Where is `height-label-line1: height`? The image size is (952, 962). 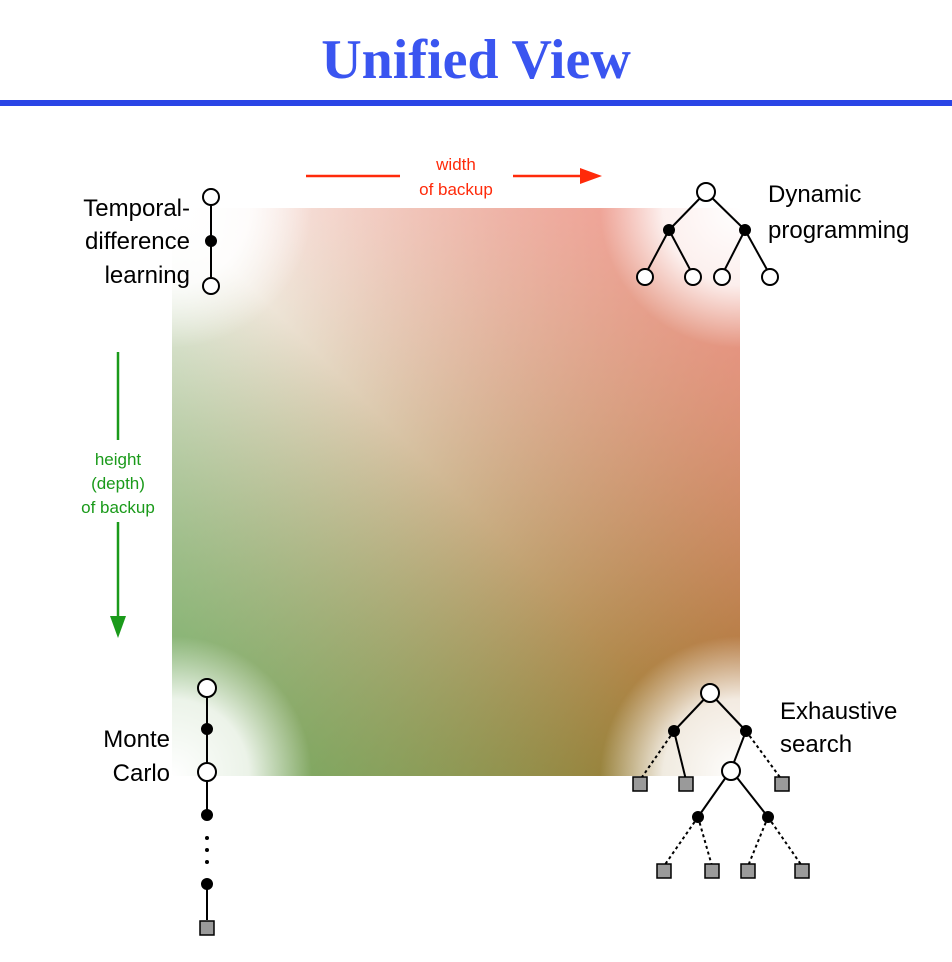 height-label-line1: height is located at coordinates (118, 459).